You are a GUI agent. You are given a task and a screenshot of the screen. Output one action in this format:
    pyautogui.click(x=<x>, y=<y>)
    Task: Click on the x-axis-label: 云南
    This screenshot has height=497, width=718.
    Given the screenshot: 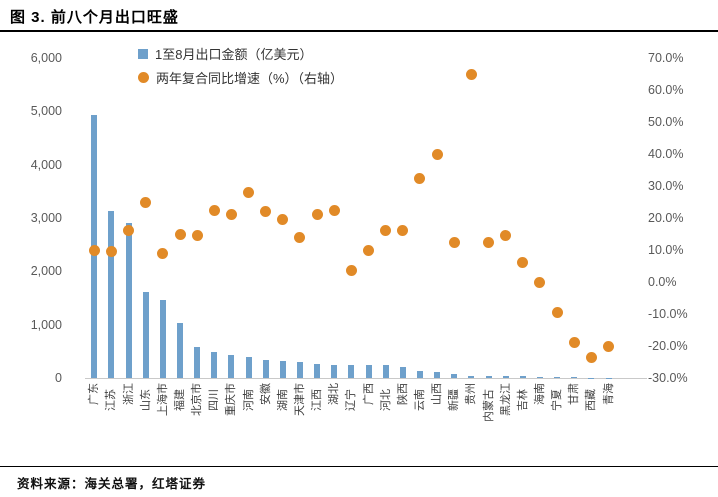 What is the action you would take?
    pyautogui.click(x=419, y=400)
    